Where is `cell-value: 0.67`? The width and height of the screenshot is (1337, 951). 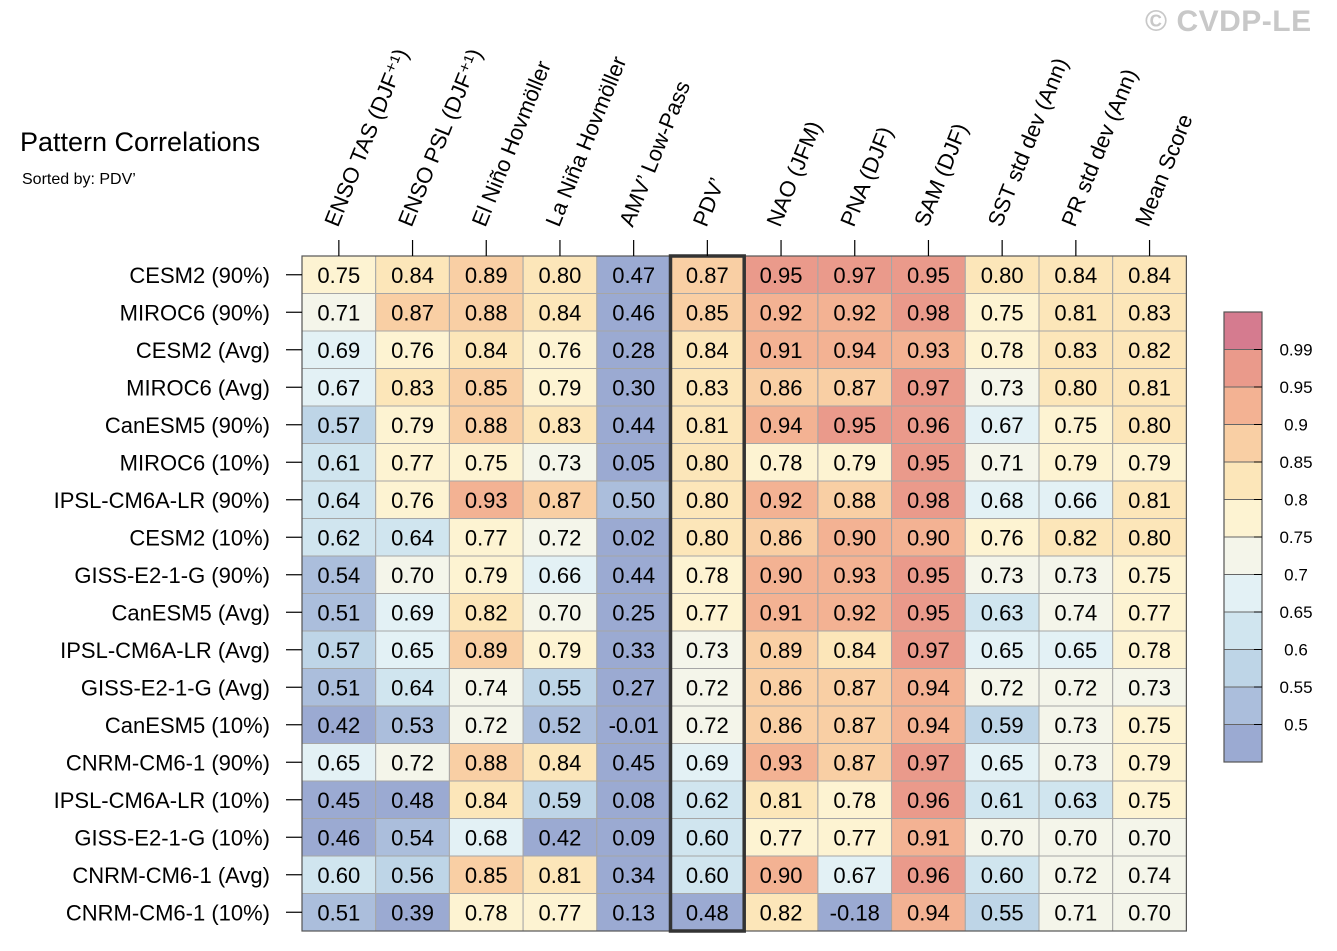
cell-value: 0.67 is located at coordinates (1002, 425).